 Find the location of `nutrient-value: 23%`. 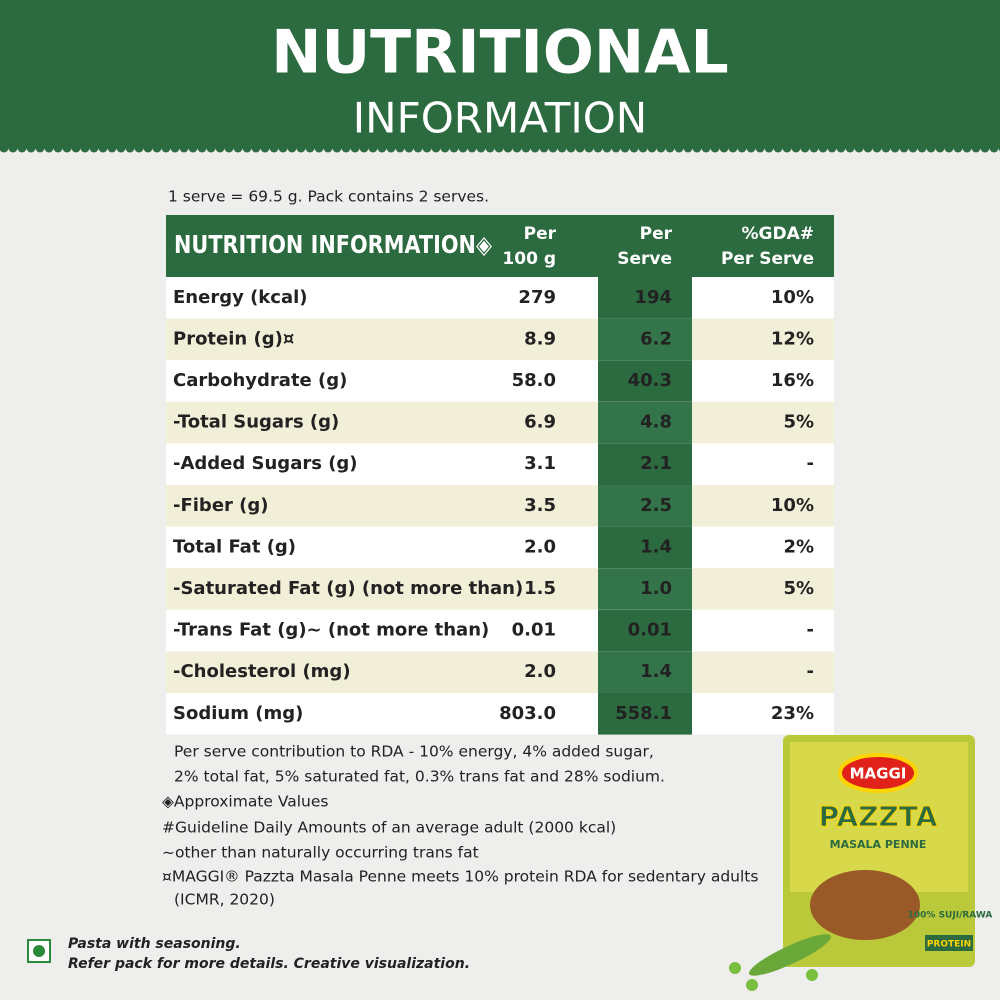

nutrient-value: 23% is located at coordinates (792, 713).